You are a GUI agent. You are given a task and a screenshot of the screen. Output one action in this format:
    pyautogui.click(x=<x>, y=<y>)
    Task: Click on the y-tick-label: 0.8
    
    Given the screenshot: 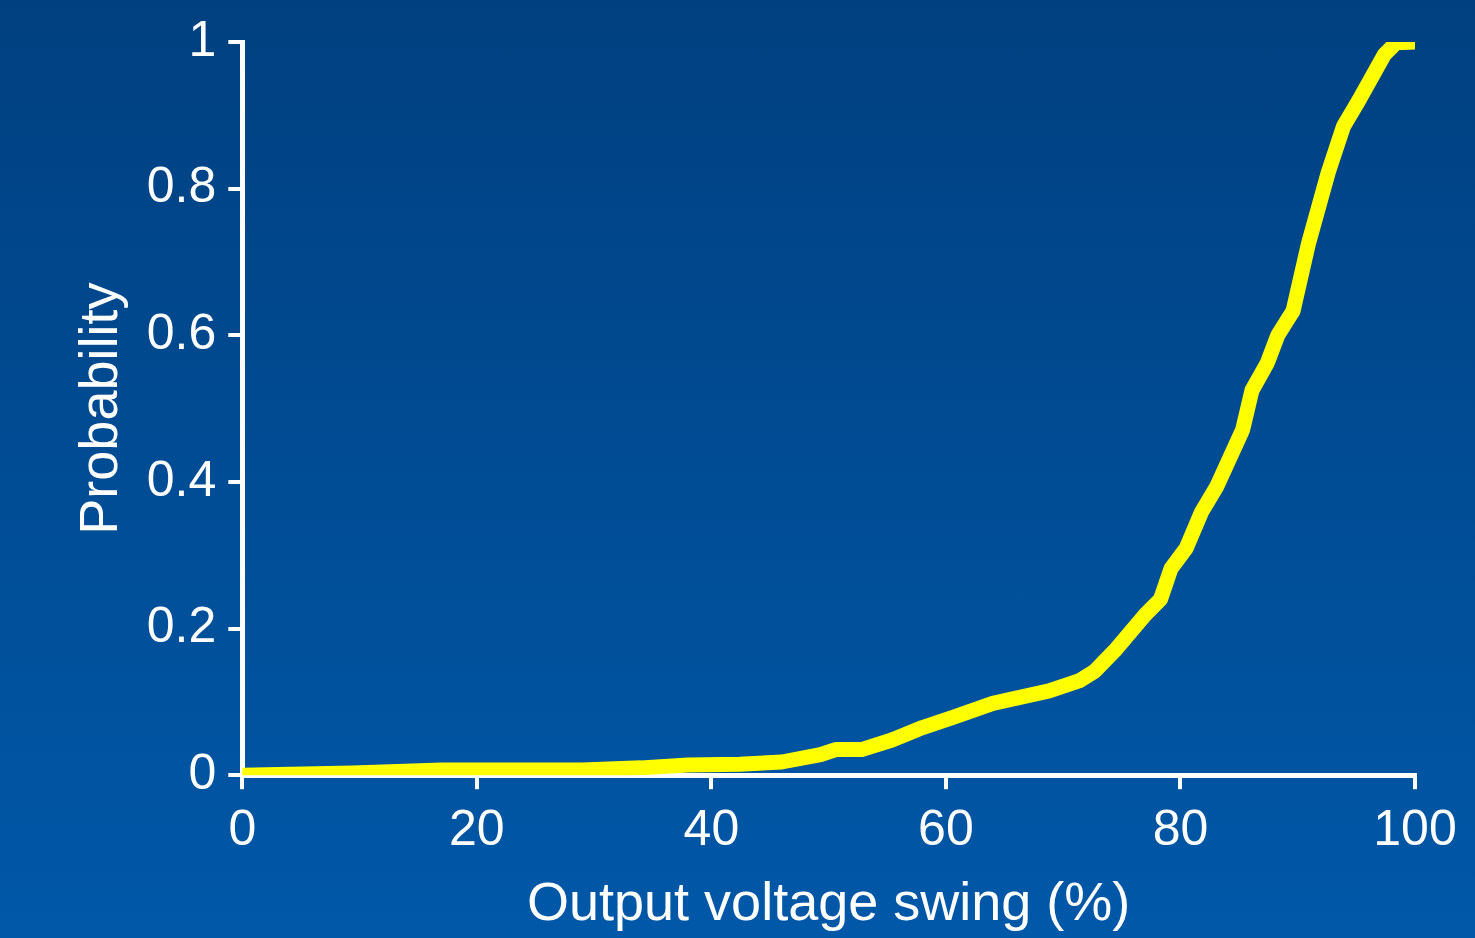 What is the action you would take?
    pyautogui.click(x=181, y=185)
    